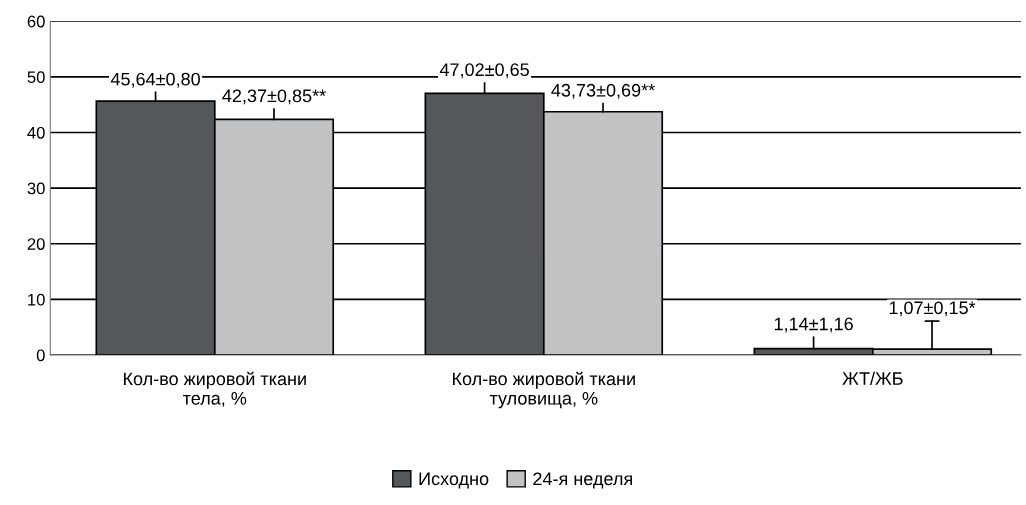 The height and width of the screenshot is (505, 1026). Describe the element at coordinates (484, 71) in the screenshot. I see `data-label: 47,02±0,65` at that location.